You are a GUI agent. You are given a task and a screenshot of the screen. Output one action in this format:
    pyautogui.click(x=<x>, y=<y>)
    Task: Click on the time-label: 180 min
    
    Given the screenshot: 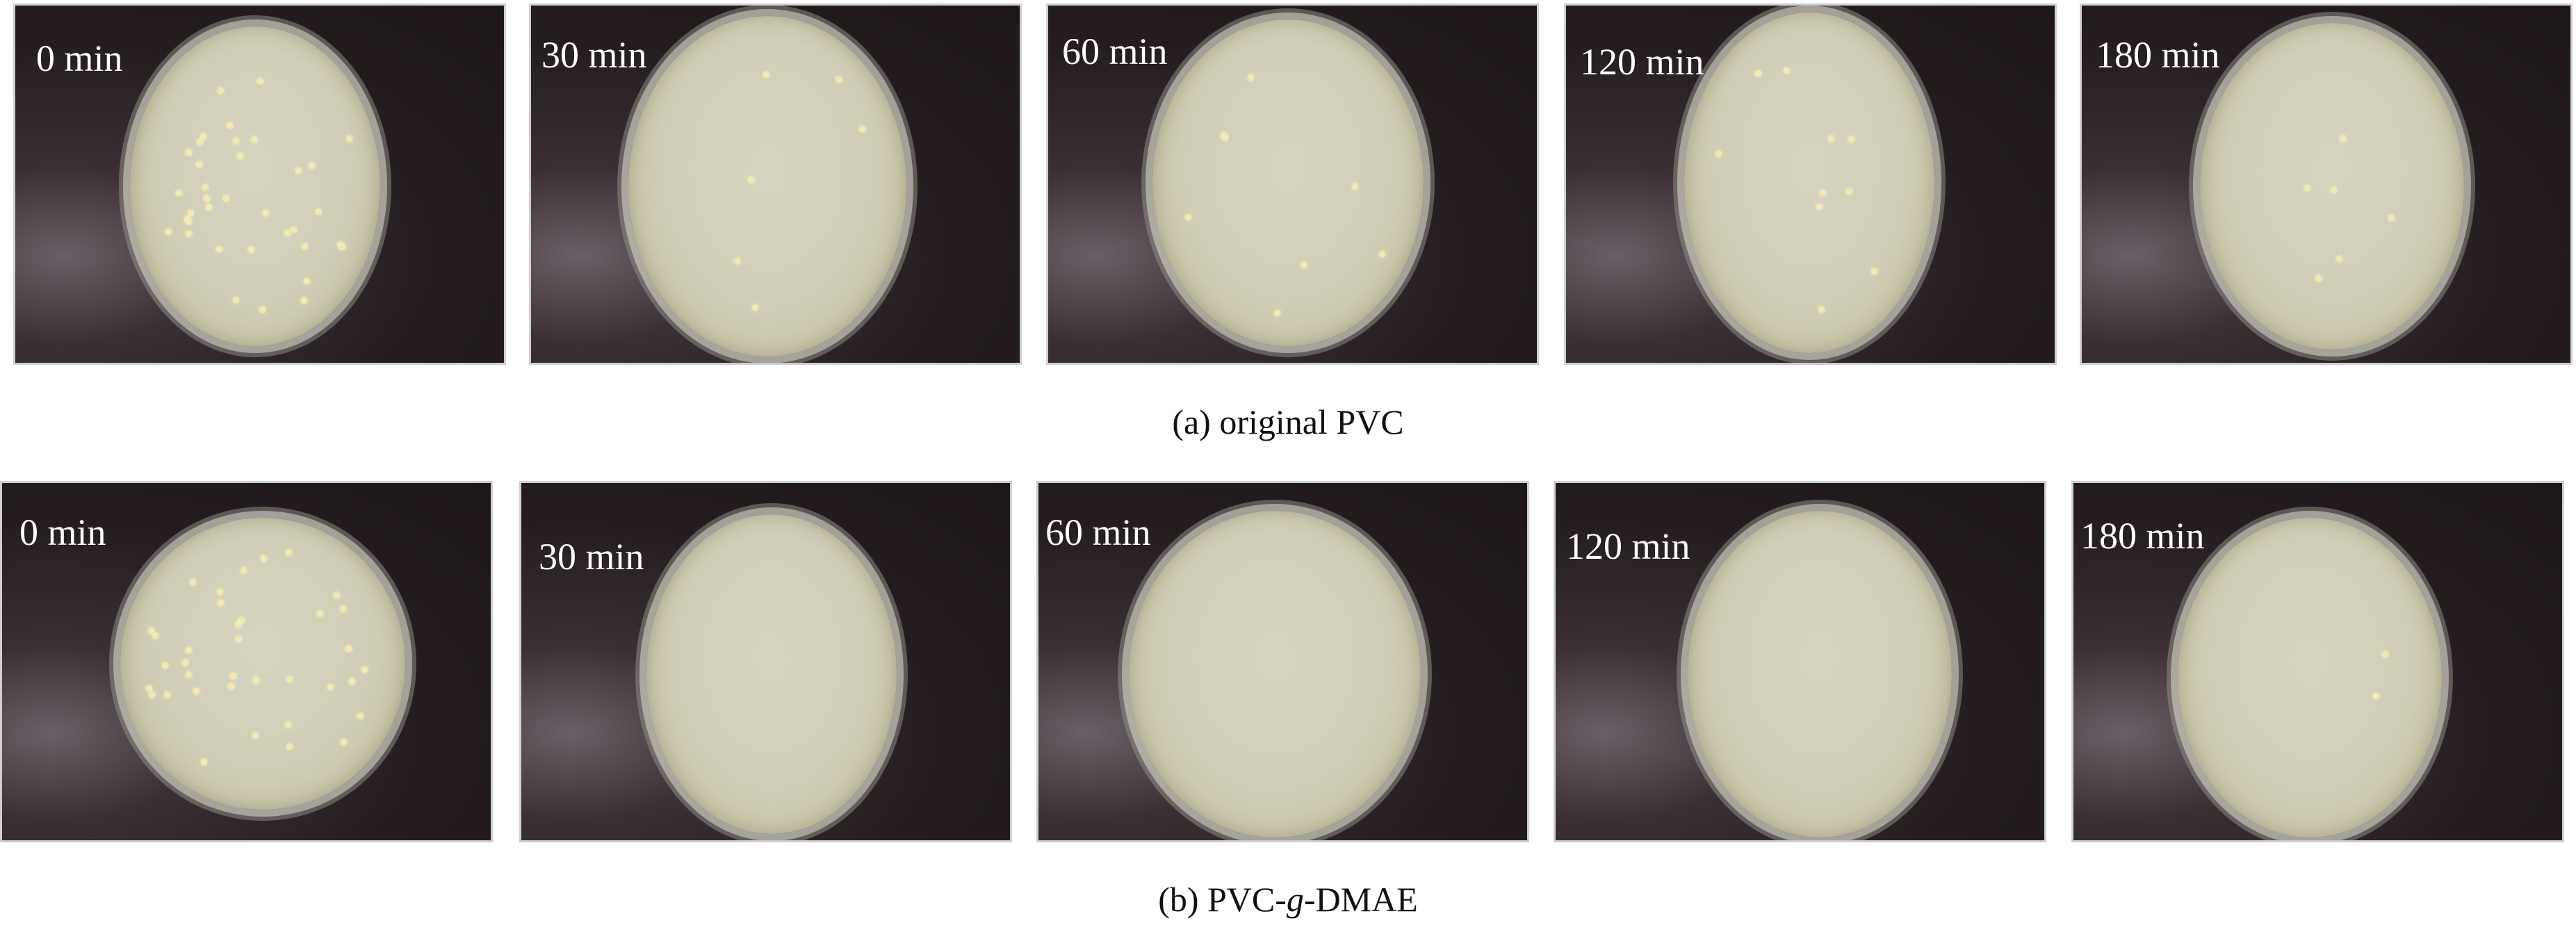 What is the action you would take?
    pyautogui.click(x=2142, y=536)
    